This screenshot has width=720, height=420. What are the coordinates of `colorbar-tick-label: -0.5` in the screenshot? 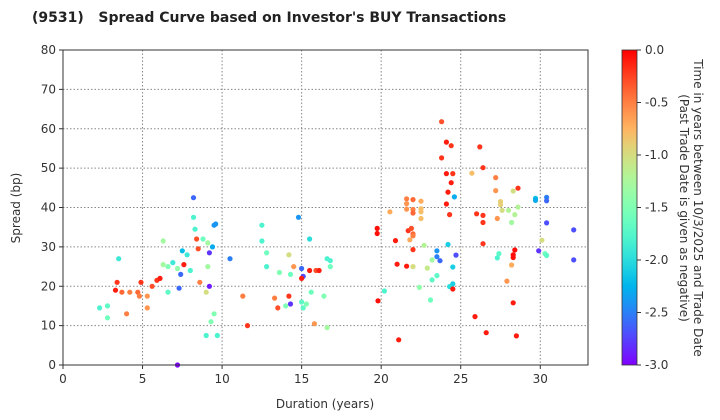 It's located at (656, 103).